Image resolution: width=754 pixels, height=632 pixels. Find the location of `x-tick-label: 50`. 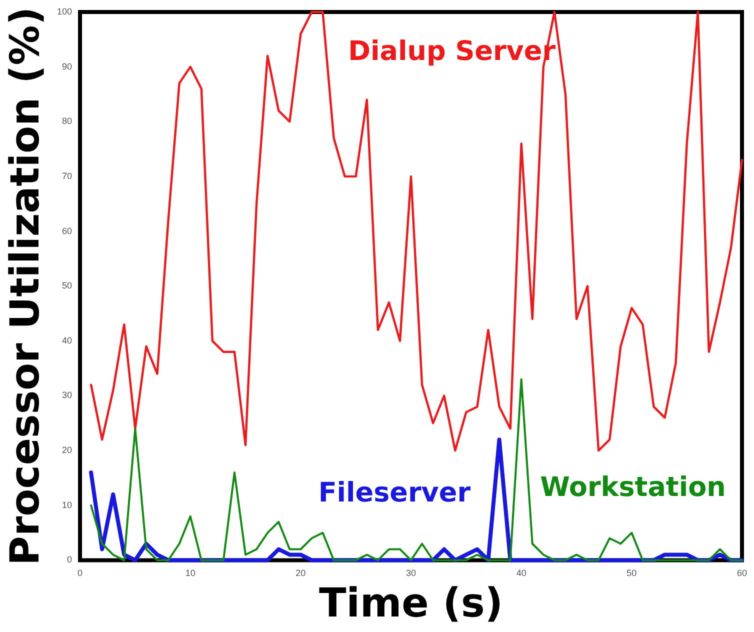

x-tick-label: 50 is located at coordinates (631, 573).